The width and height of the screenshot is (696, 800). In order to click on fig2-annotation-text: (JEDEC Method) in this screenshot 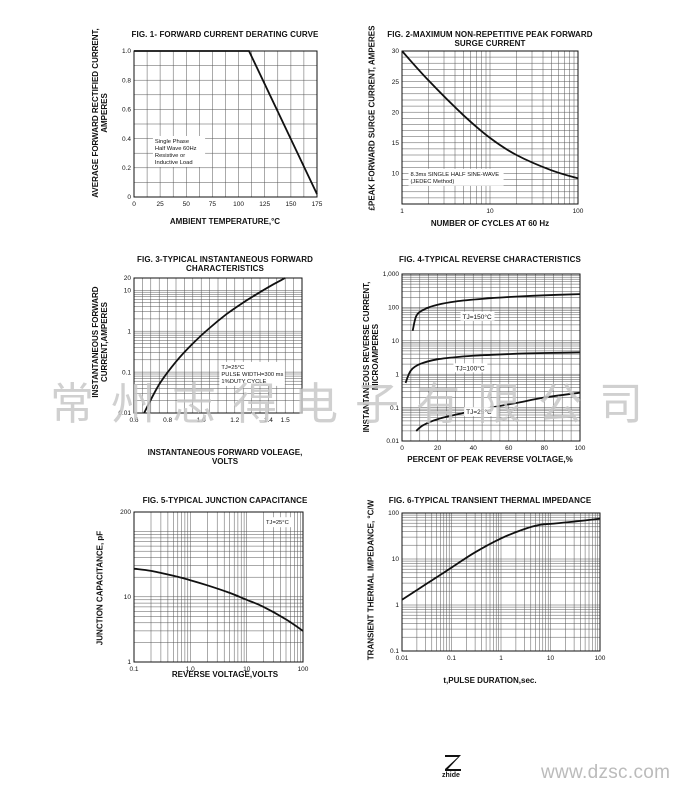, I will do `click(433, 182)`.